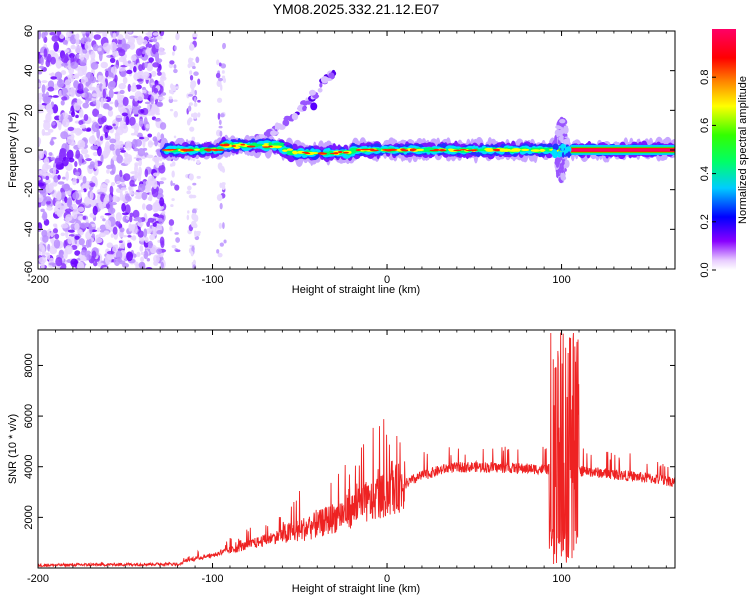 The width and height of the screenshot is (750, 600). What do you see at coordinates (562, 130) in the screenshot?
I see `spectrogram-burst-blob` at bounding box center [562, 130].